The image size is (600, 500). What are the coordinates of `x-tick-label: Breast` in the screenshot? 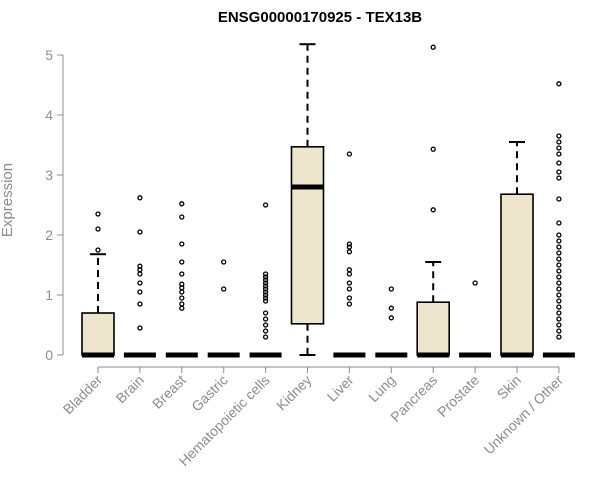 It's located at (169, 392).